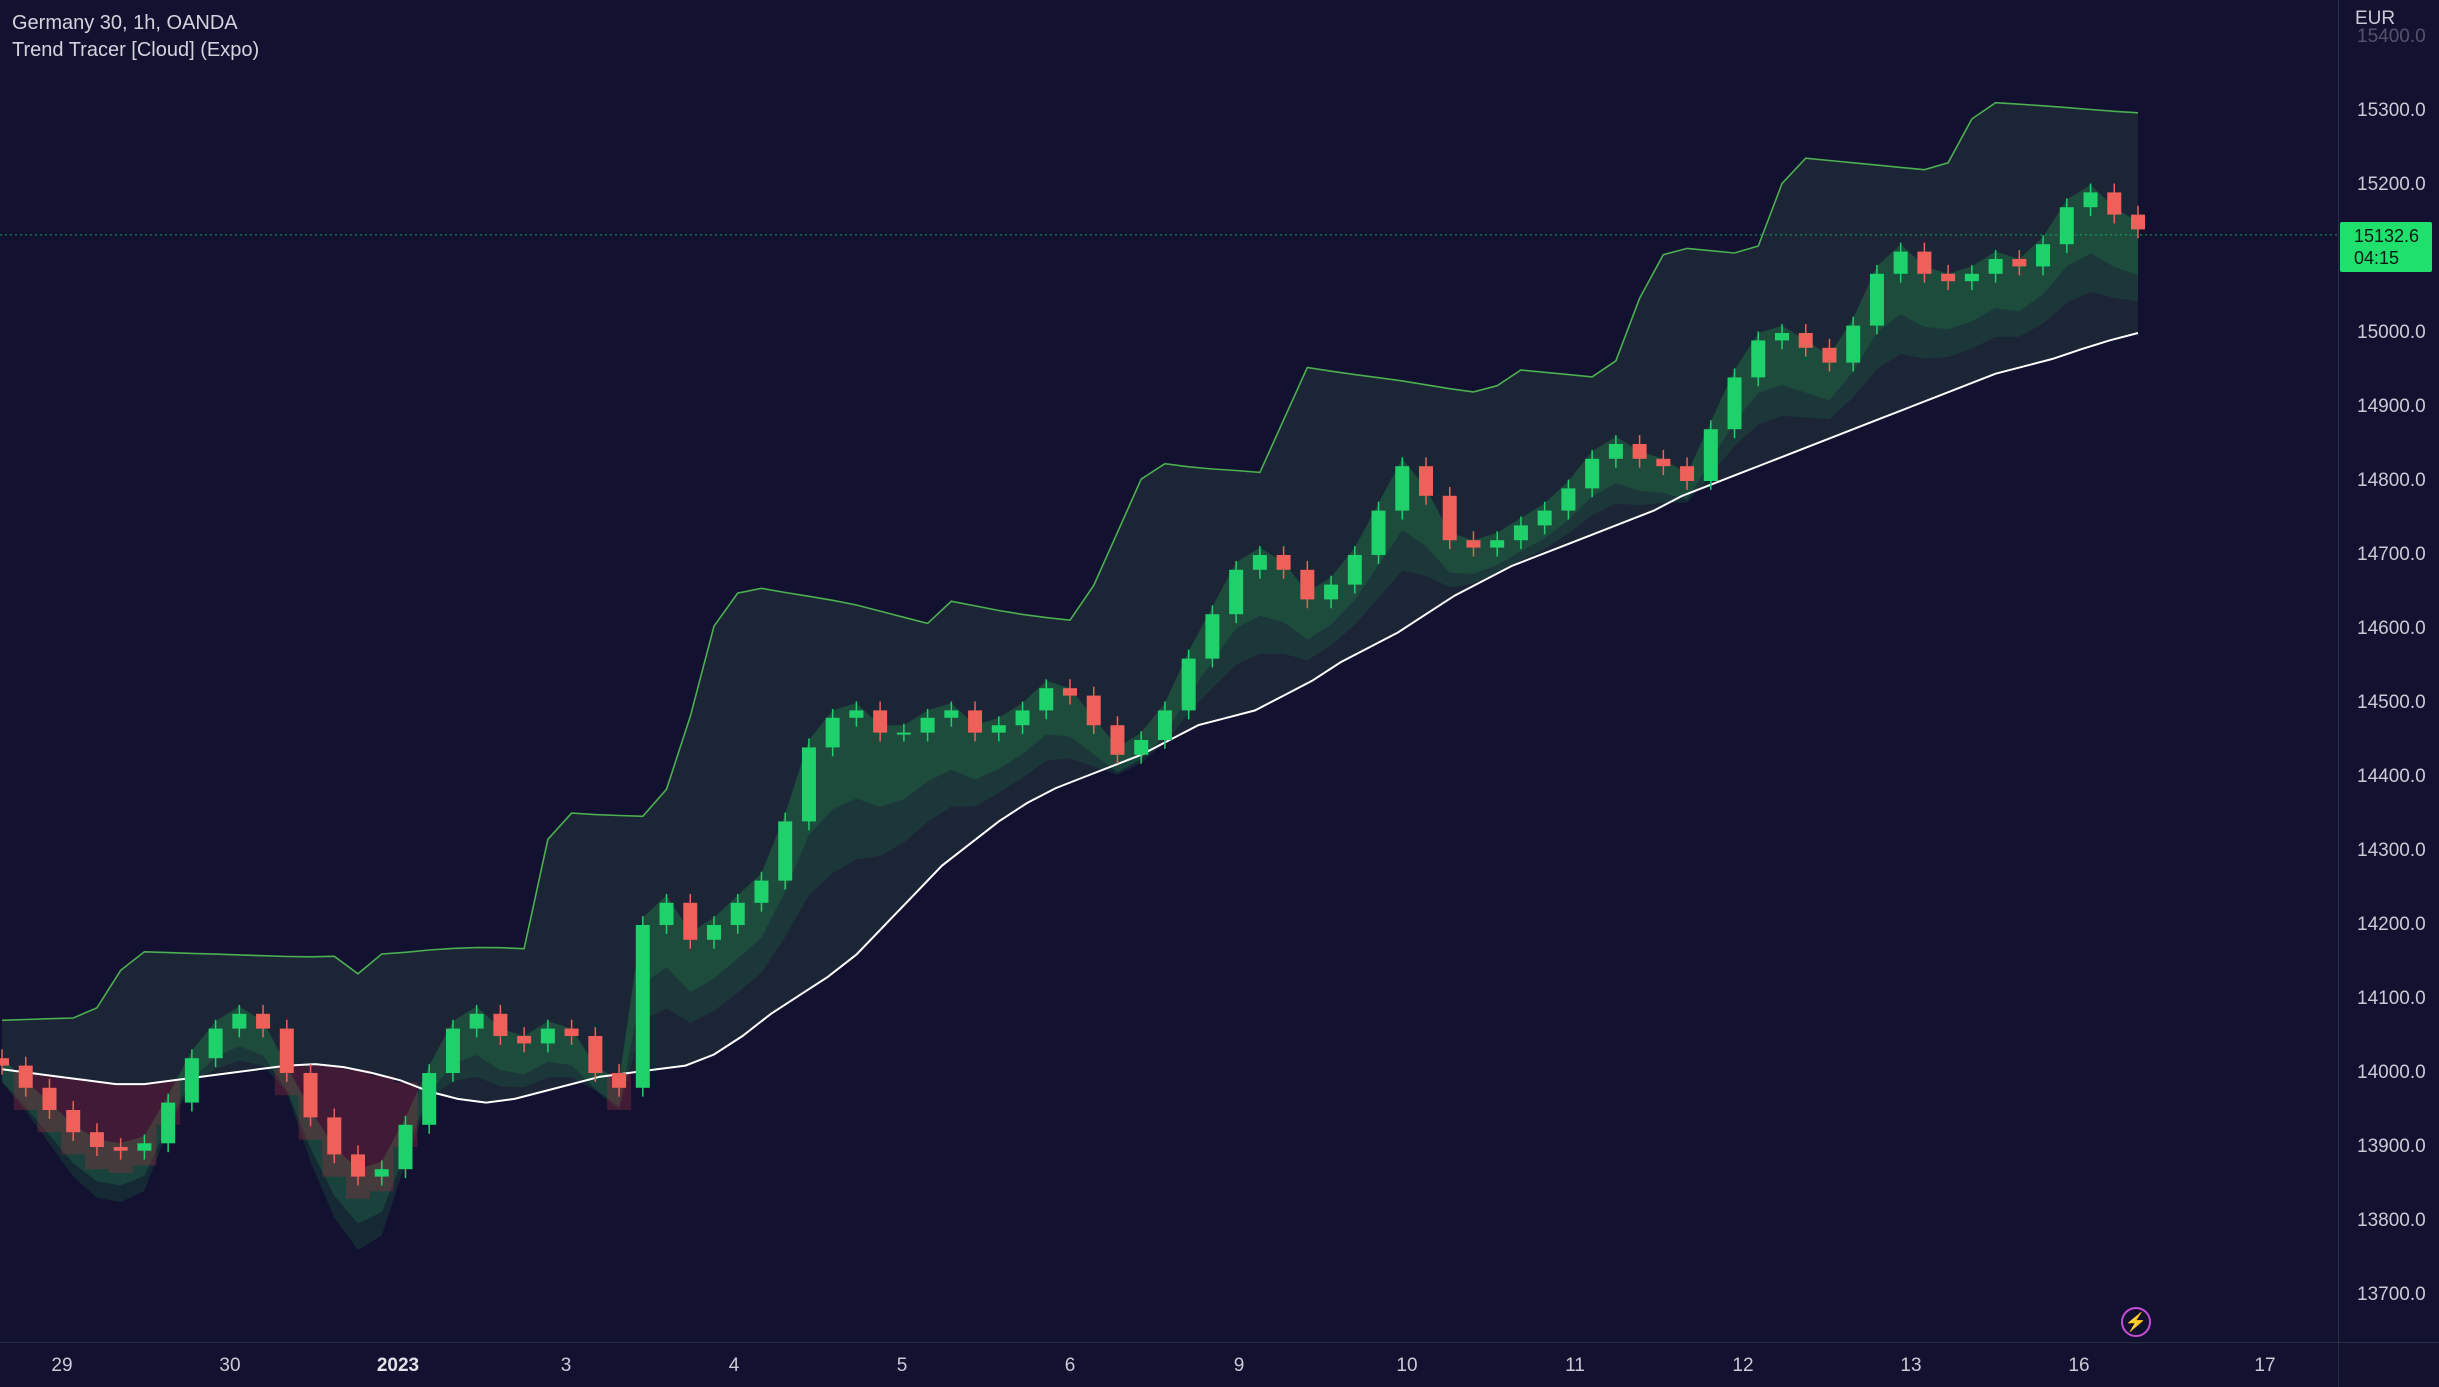 Image resolution: width=2439 pixels, height=1387 pixels. Describe the element at coordinates (2391, 1220) in the screenshot. I see `price-tick: 13800.0` at that location.